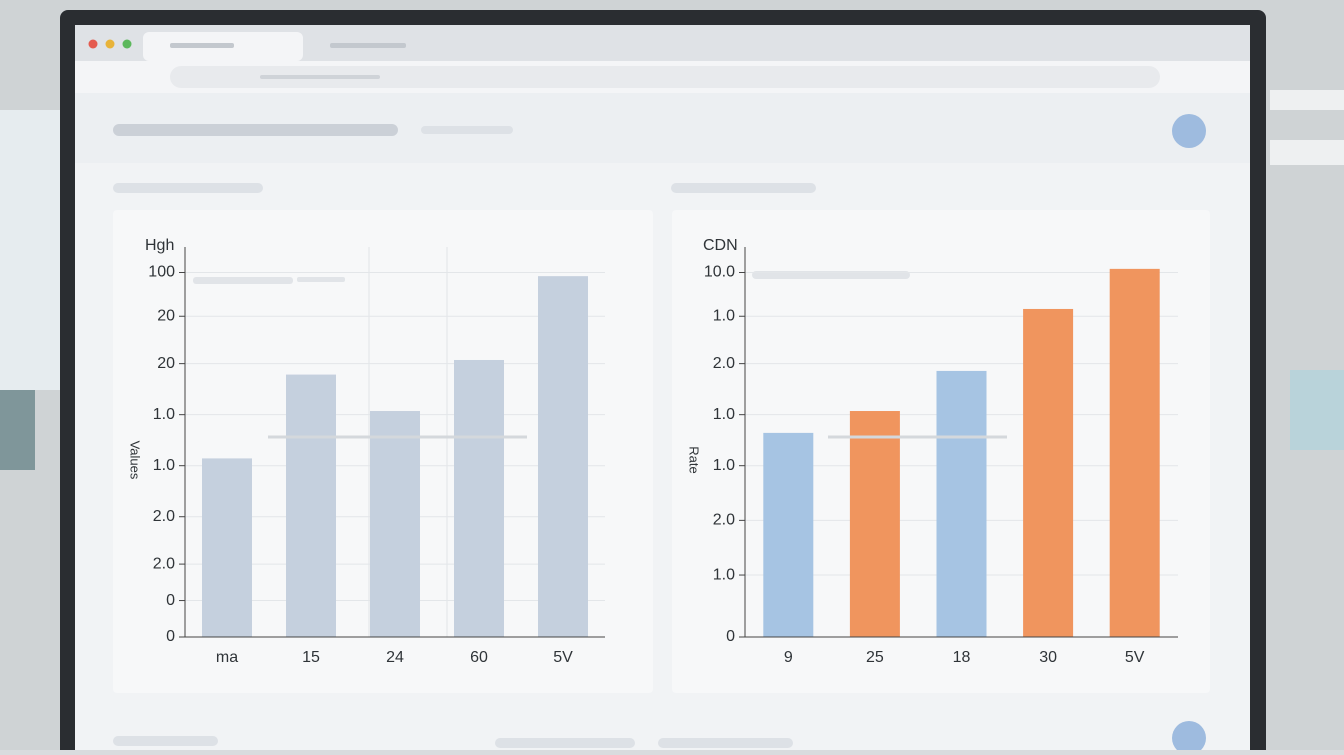  I want to click on y-tick-label: 10.0, so click(719, 272).